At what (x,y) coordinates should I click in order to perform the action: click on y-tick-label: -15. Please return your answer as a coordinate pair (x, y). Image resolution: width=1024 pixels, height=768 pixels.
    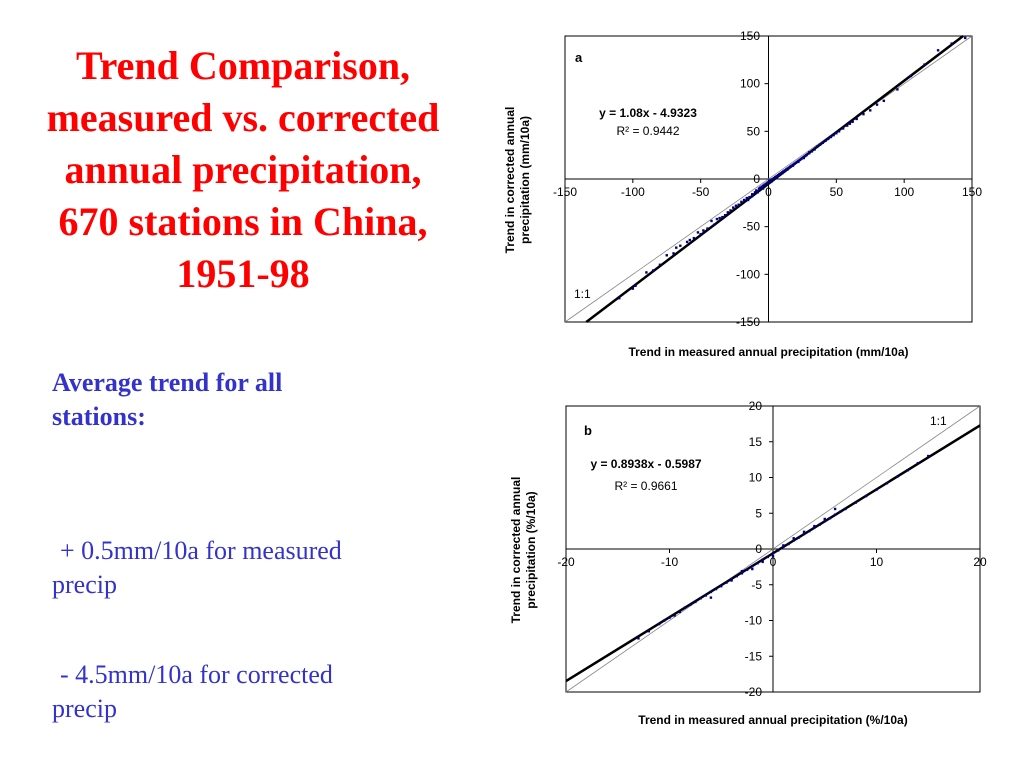
    Looking at the image, I should click on (754, 656).